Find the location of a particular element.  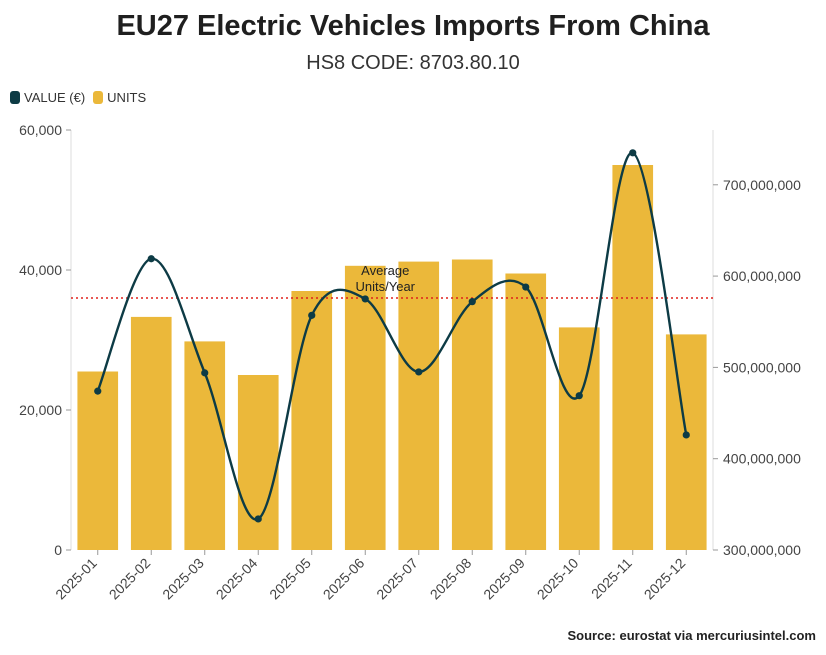

x-tick-label: 2025-02 is located at coordinates (130, 579).